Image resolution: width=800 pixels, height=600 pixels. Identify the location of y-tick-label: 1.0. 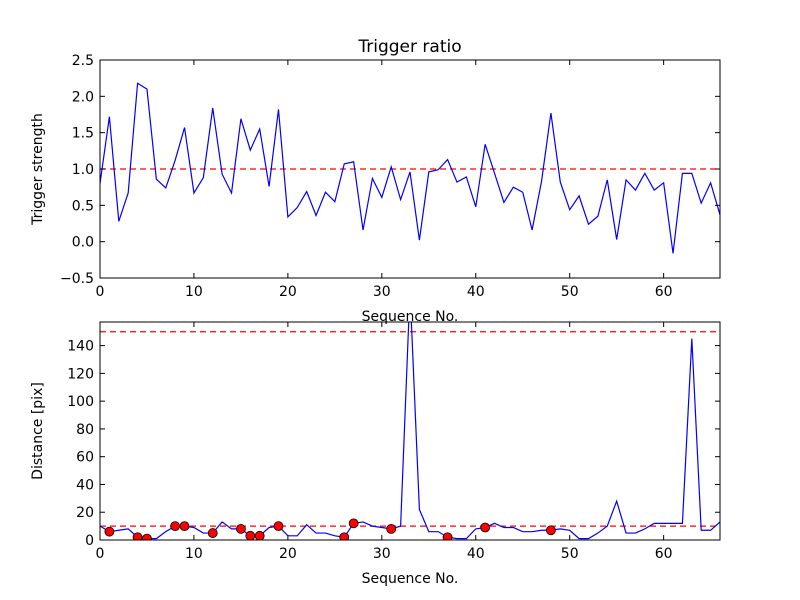
(83, 170).